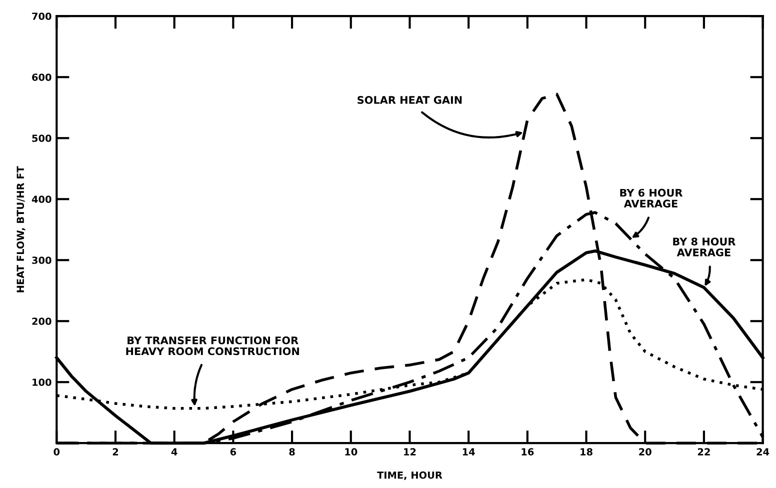  What do you see at coordinates (351, 452) in the screenshot?
I see `x-tick-label: 10` at bounding box center [351, 452].